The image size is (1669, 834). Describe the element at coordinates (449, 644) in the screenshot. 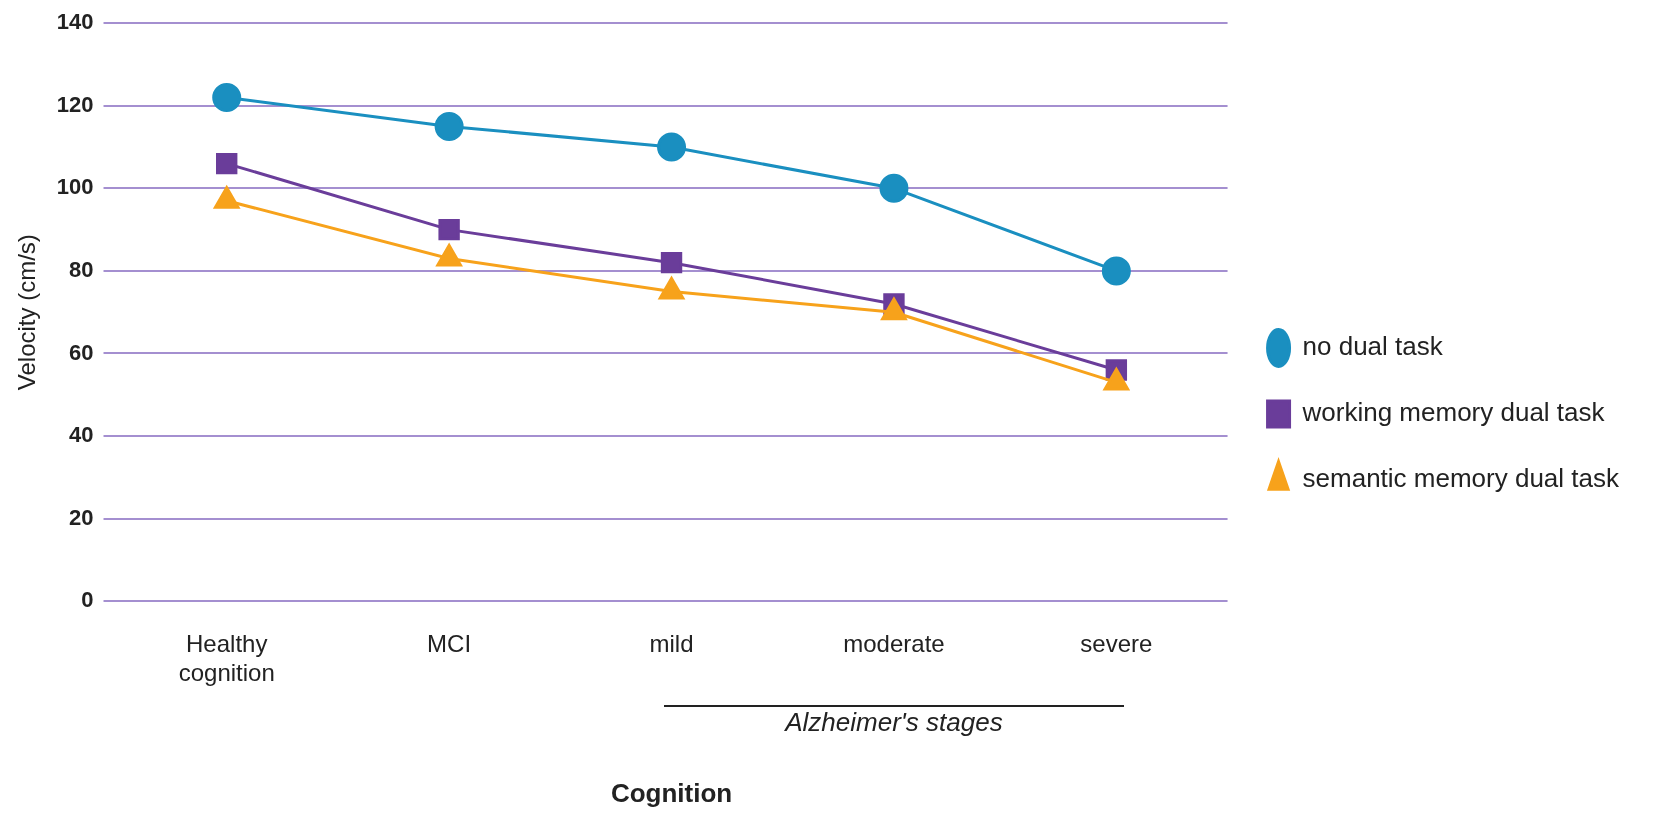

I see `x-tick-label: MCI` at that location.